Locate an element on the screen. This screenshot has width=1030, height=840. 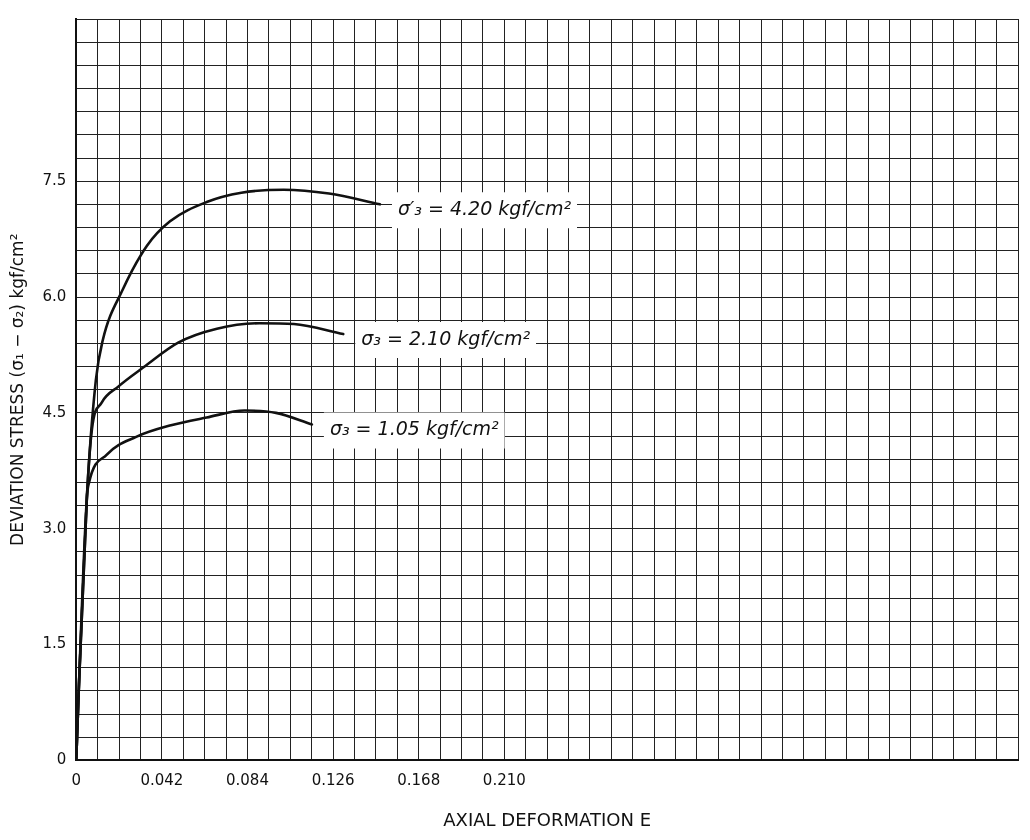
x-tick-label: 0.168 is located at coordinates (419, 780).